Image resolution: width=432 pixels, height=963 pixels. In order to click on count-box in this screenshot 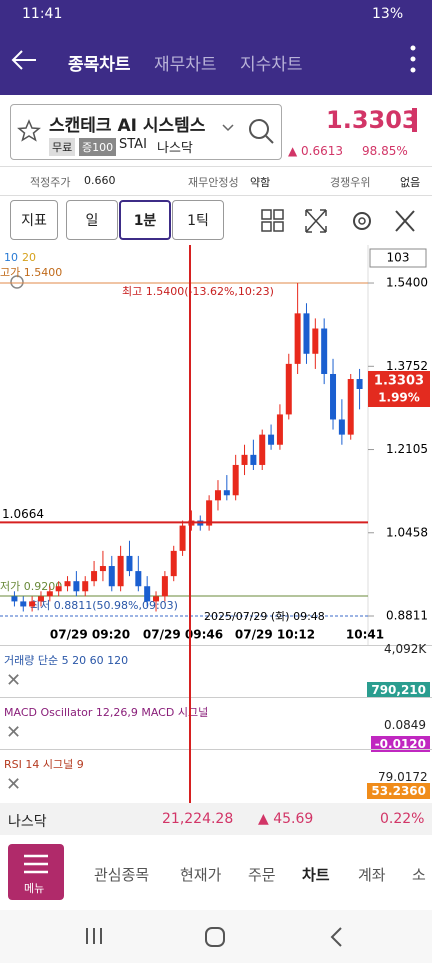, I will do `click(398, 258)`.